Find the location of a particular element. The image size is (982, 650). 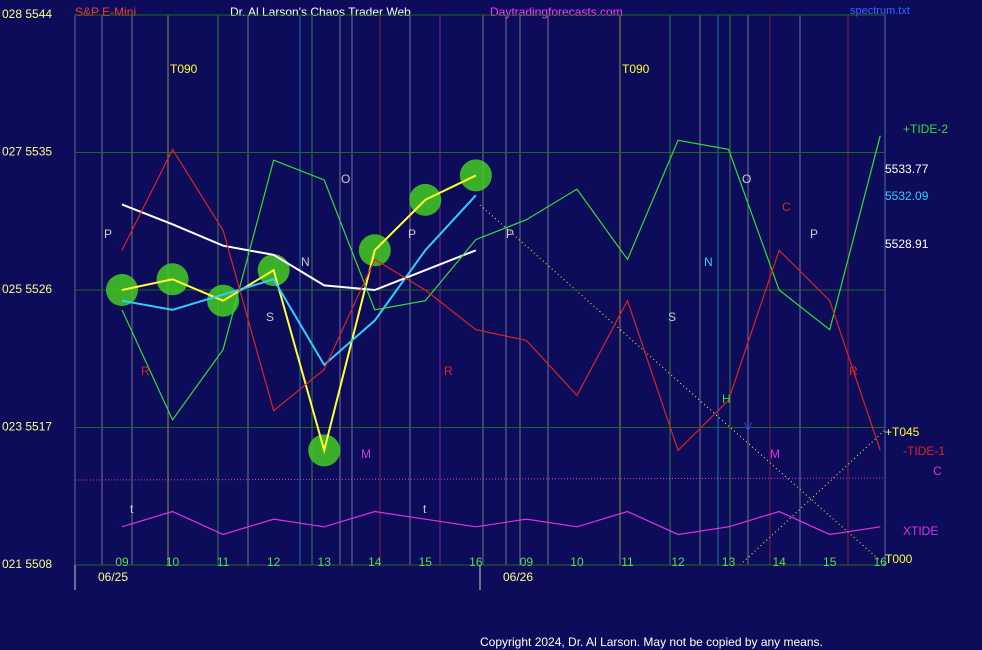

file: spectrum.txt is located at coordinates (880, 11).